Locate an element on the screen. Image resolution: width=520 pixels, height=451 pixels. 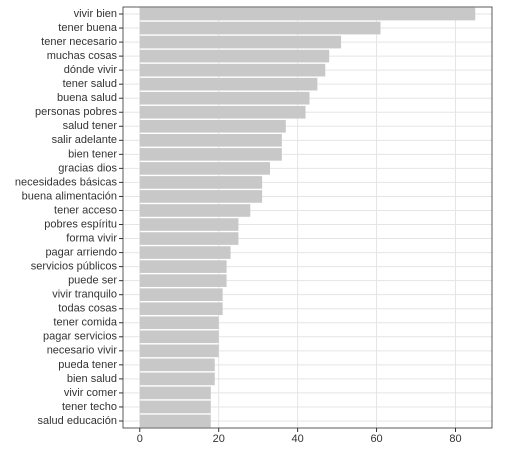
y-tick-label: gracias dios is located at coordinates (87, 168).